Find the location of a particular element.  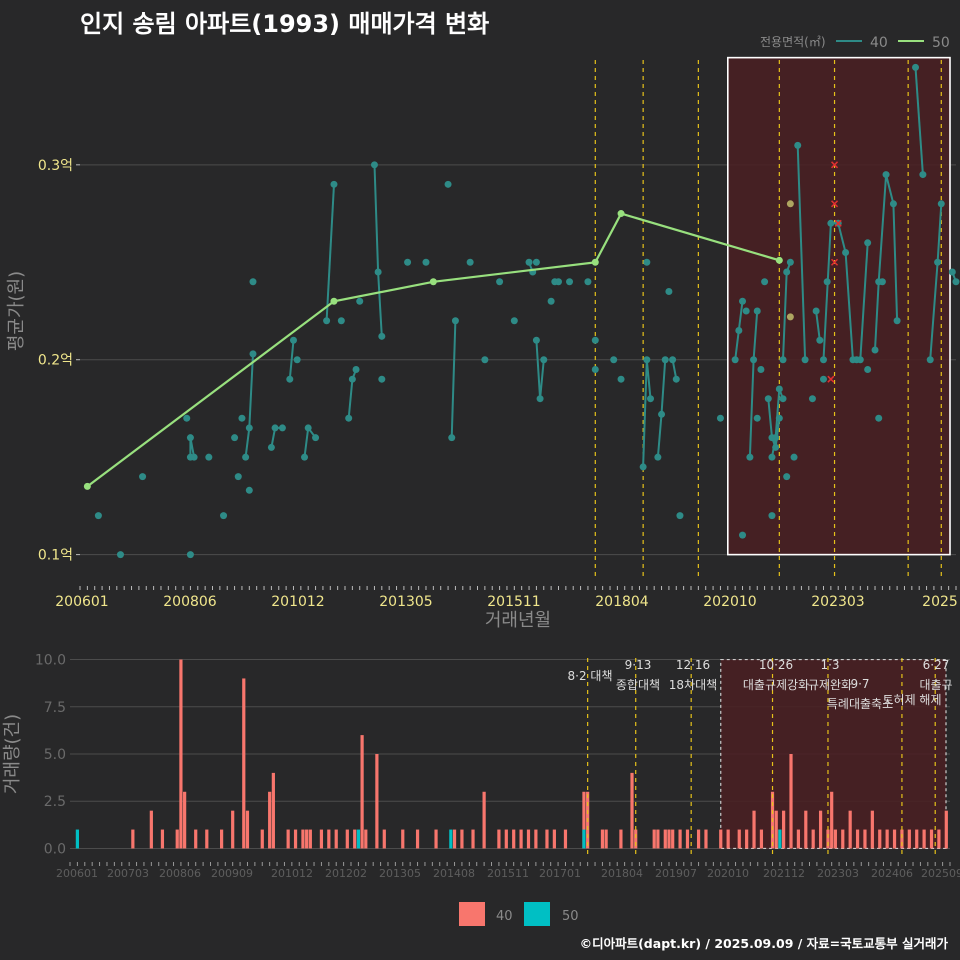

x-tick-label-volume: 201012 is located at coordinates (292, 873).